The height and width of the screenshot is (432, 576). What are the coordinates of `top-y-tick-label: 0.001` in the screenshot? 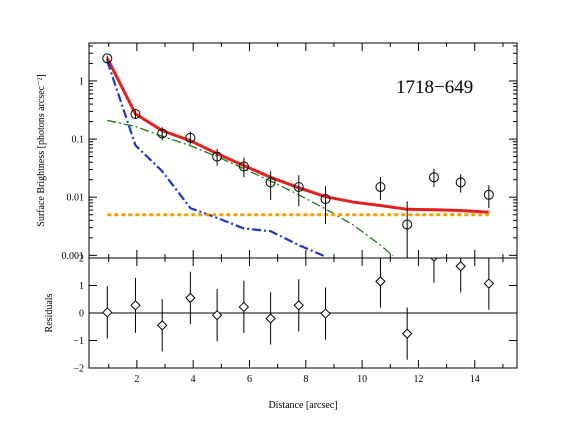 It's located at (73, 256).